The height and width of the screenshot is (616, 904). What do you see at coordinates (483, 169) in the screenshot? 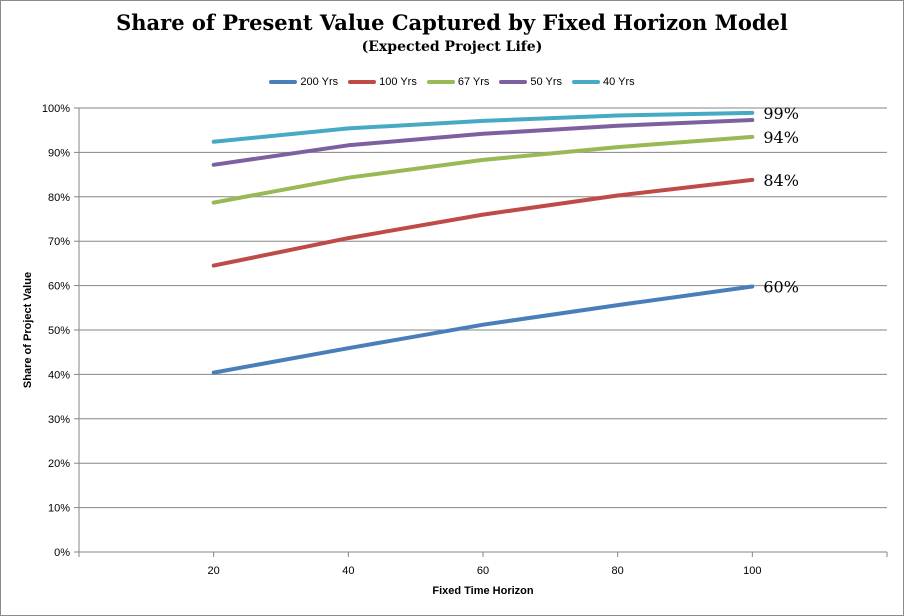
I see `series-line-67-yrs` at bounding box center [483, 169].